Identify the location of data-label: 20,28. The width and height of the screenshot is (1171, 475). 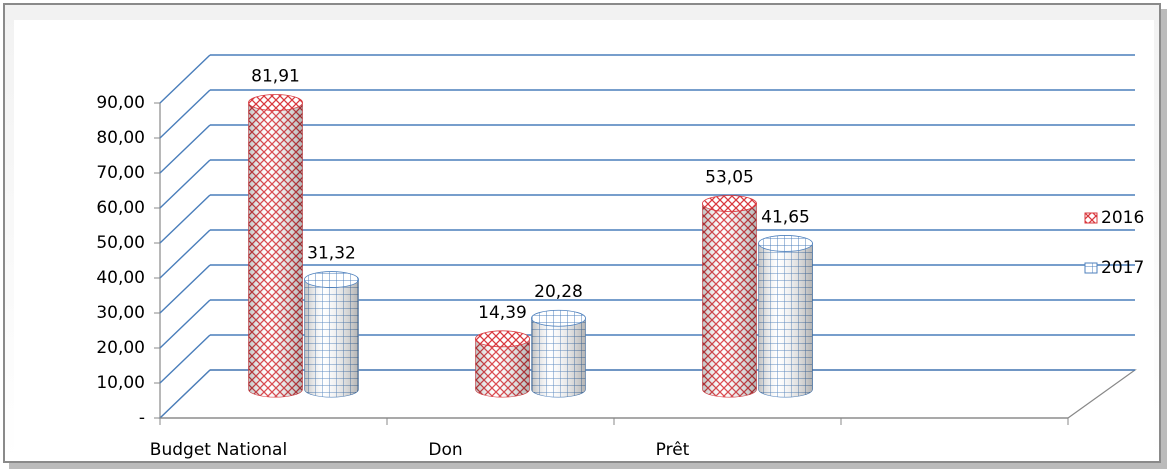
(558, 292).